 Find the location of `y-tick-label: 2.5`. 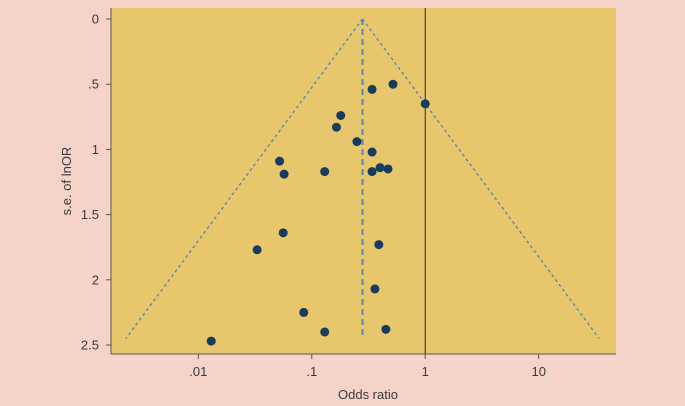

y-tick-label: 2.5 is located at coordinates (90, 345).